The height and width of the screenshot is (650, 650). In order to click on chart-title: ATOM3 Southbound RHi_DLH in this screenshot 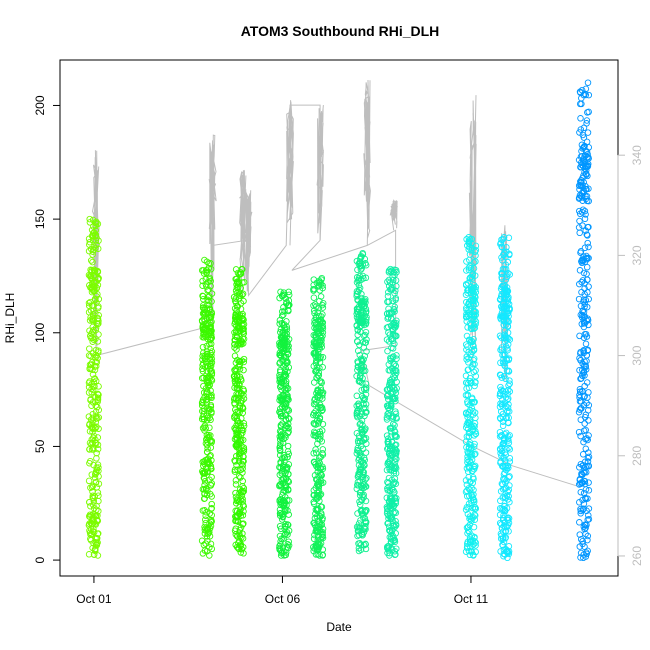, I will do `click(340, 31)`.